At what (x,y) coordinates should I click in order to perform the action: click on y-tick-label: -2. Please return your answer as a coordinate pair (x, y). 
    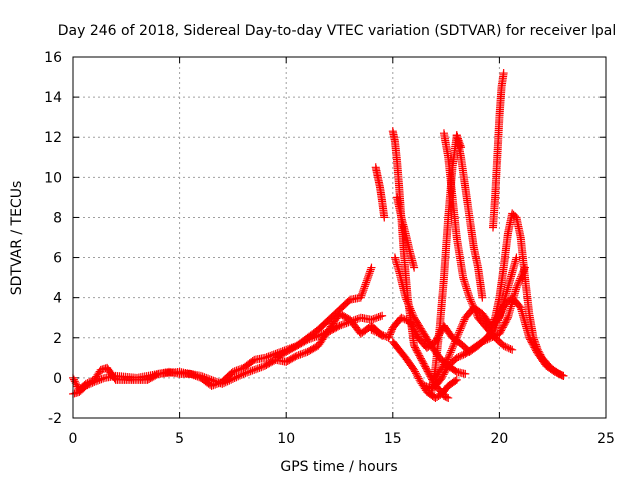
    Looking at the image, I should click on (55, 419).